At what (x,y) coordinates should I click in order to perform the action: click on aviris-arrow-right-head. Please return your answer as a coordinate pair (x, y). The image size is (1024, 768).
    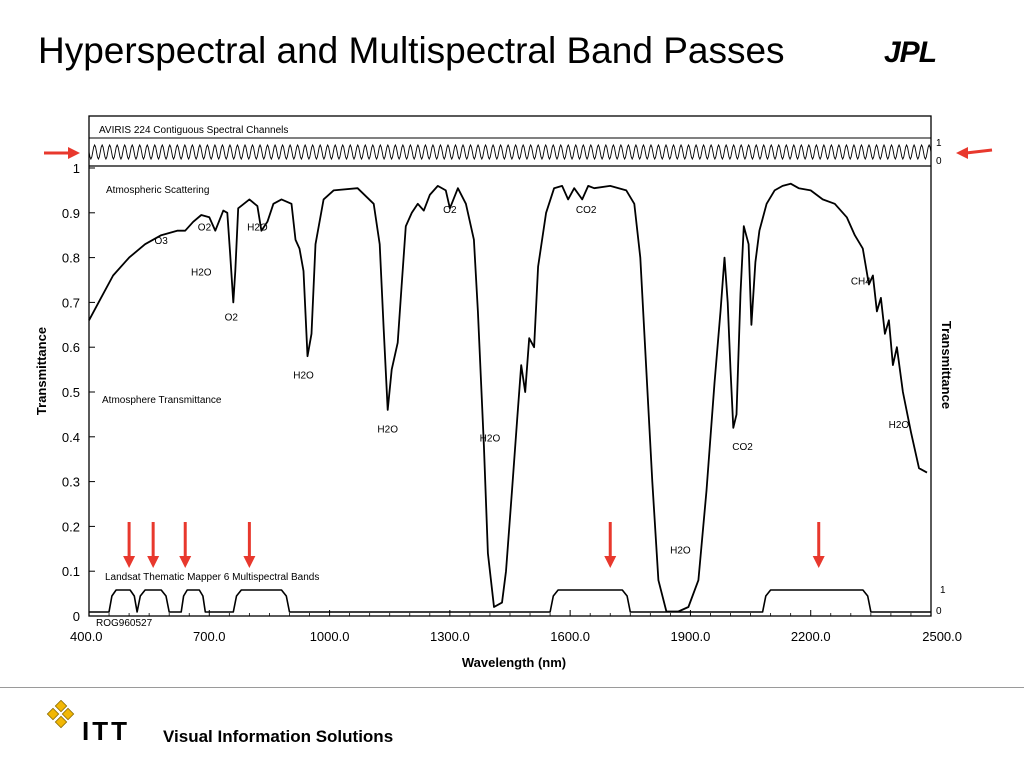
    Looking at the image, I should click on (962, 153).